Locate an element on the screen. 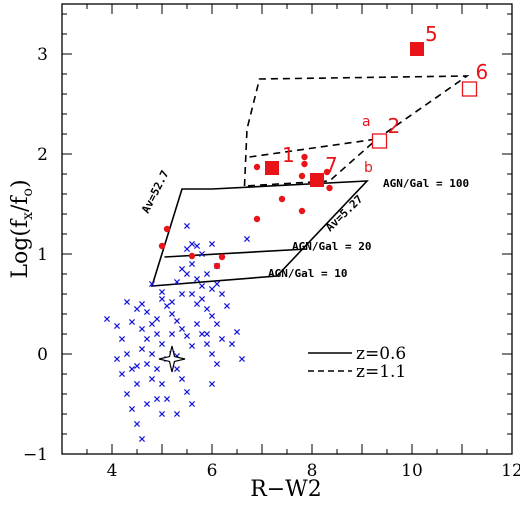 The height and width of the screenshot is (505, 520). square-label: 7 is located at coordinates (331, 165).